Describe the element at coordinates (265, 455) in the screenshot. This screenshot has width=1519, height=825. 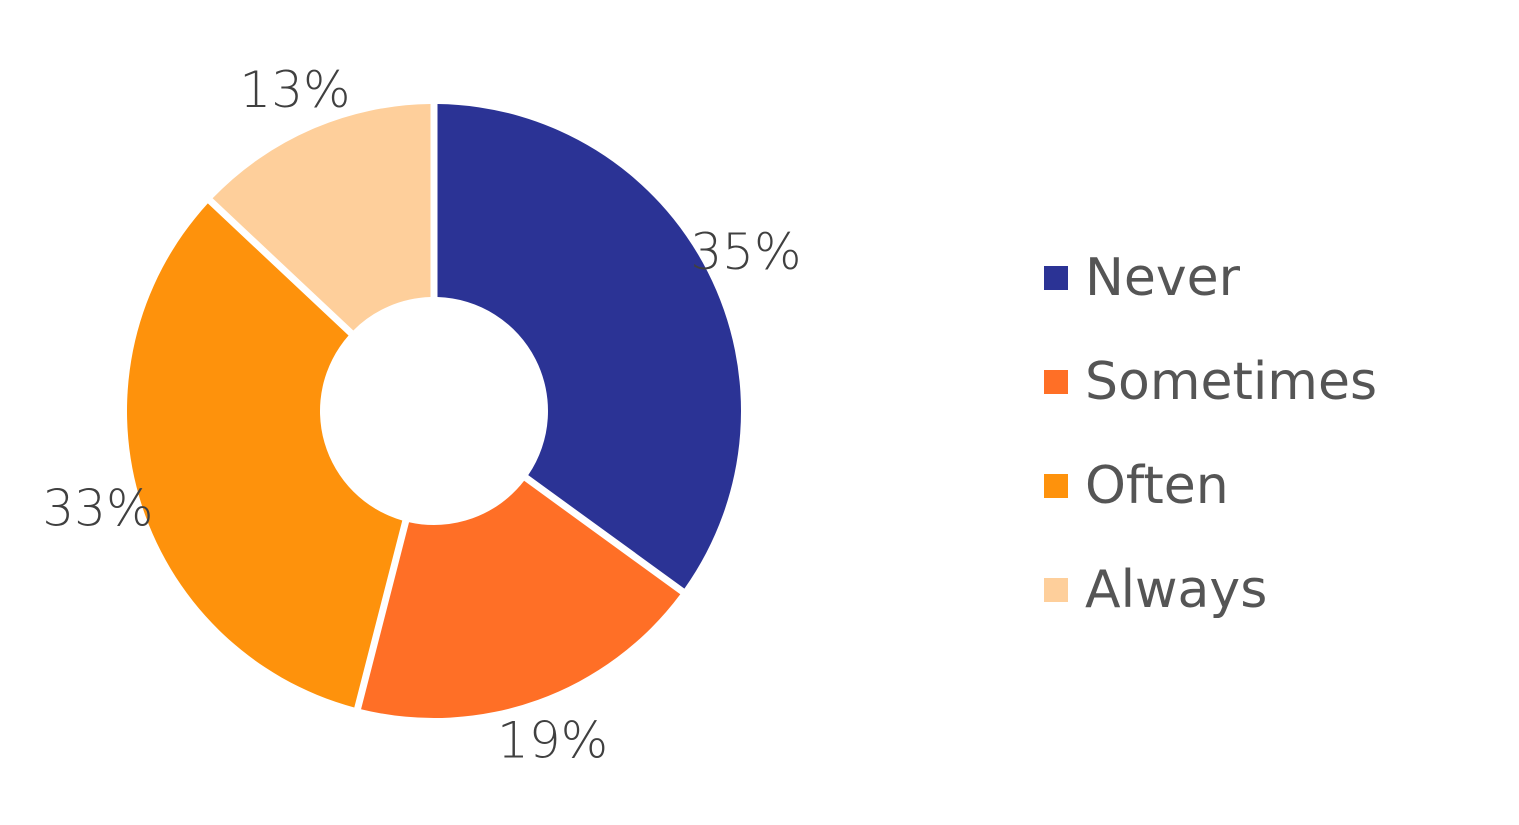
I see `slice-often` at that location.